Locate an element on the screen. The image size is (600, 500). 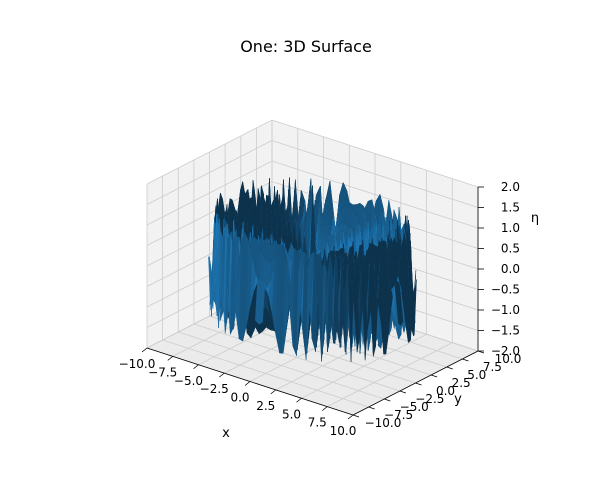
y-tick-label: 5.0 is located at coordinates (476, 375).